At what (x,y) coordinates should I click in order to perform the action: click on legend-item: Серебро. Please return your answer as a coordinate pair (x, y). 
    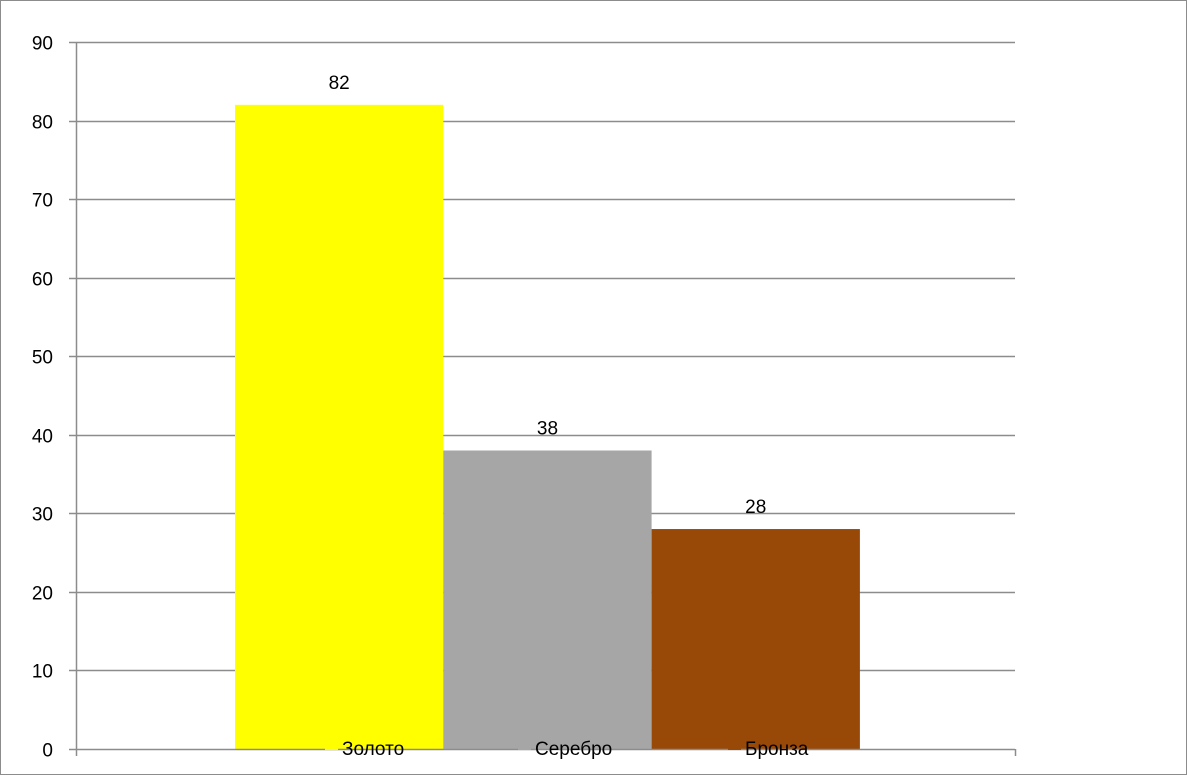
    Looking at the image, I should click on (565, 748).